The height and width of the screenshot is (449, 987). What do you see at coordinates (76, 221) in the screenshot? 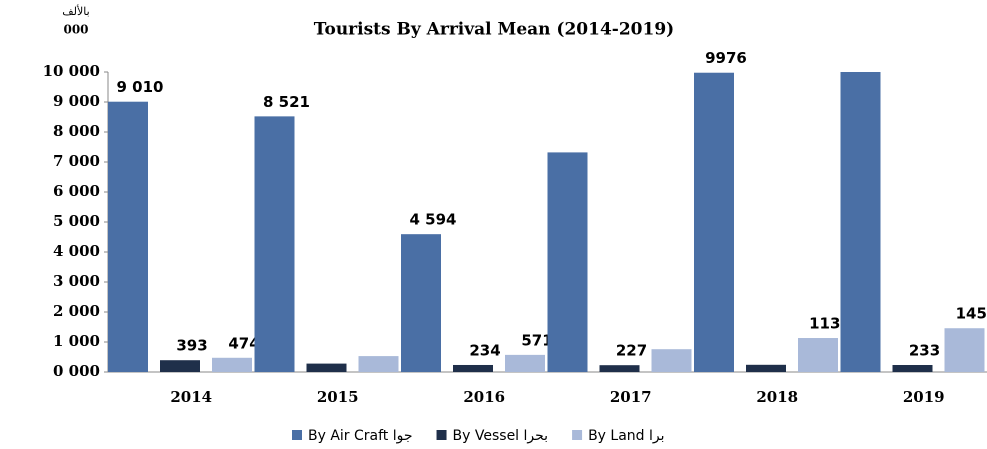
I see `y-tick-label: 5 000` at bounding box center [76, 221].